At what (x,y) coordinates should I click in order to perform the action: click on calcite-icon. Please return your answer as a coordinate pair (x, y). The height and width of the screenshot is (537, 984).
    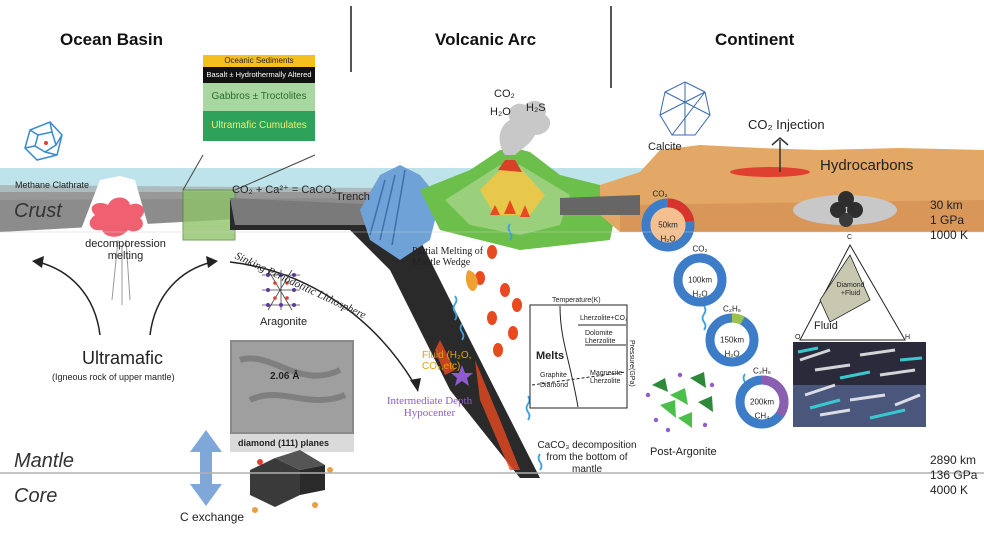
    Looking at the image, I should click on (685, 108).